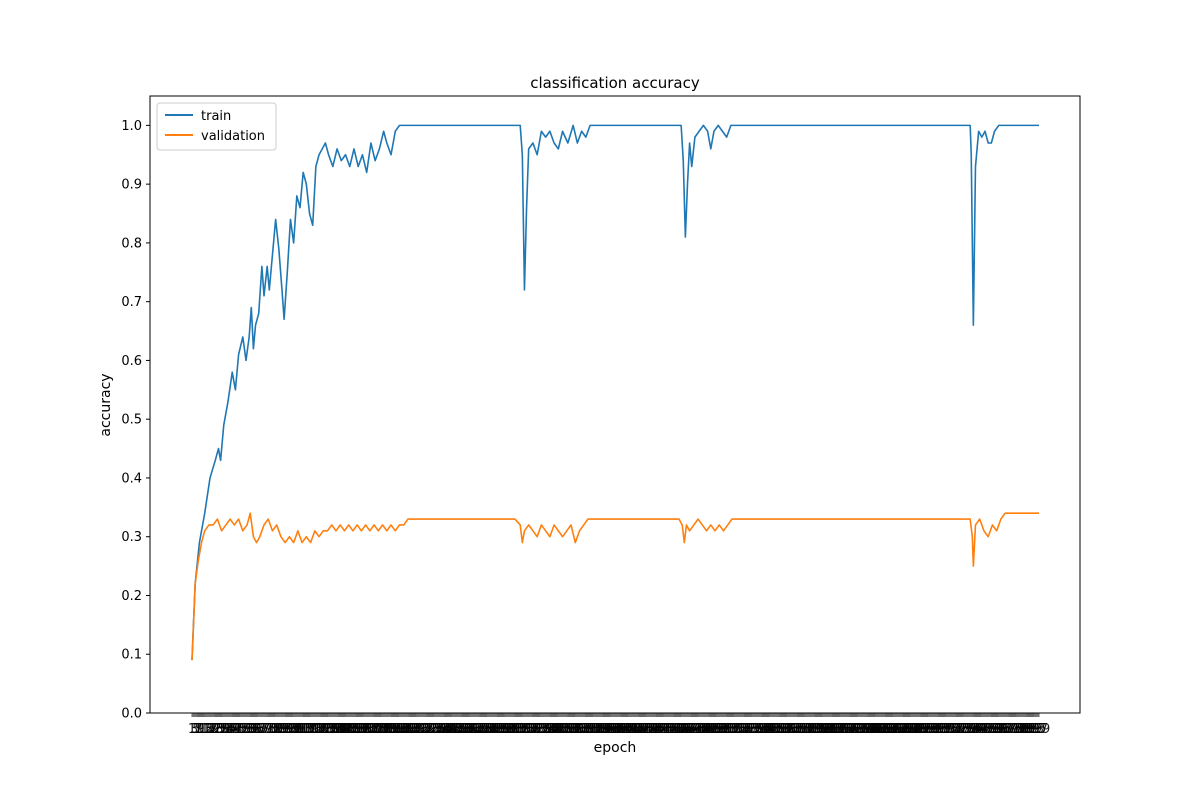 Image resolution: width=1200 pixels, height=800 pixels. Describe the element at coordinates (847, 729) in the screenshot. I see `x-tick-label: 619` at that location.